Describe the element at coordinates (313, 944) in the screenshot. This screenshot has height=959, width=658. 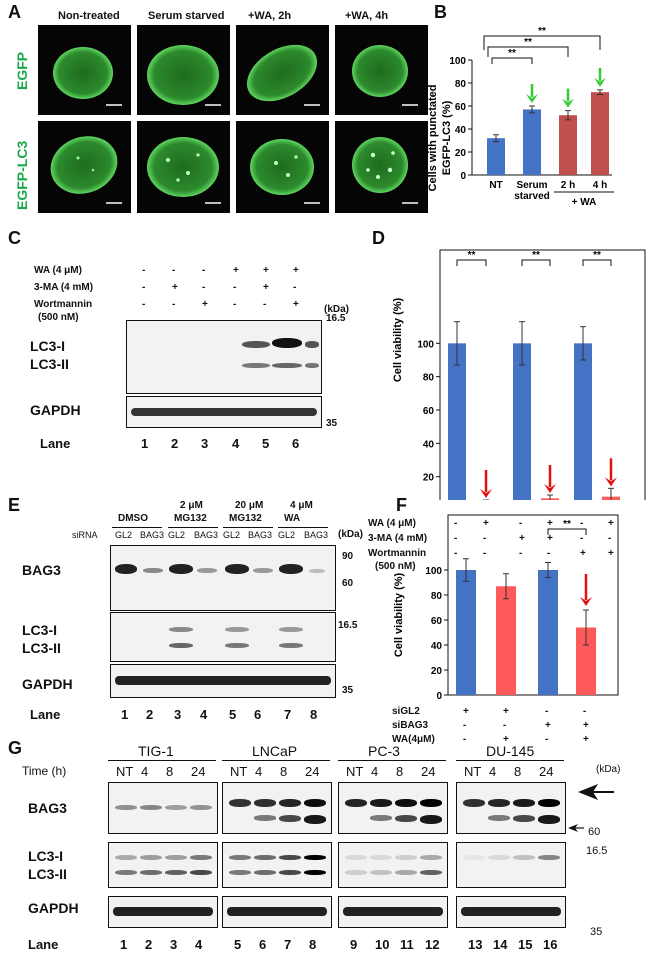
I see `panel-g-lane-number: 8` at that location.